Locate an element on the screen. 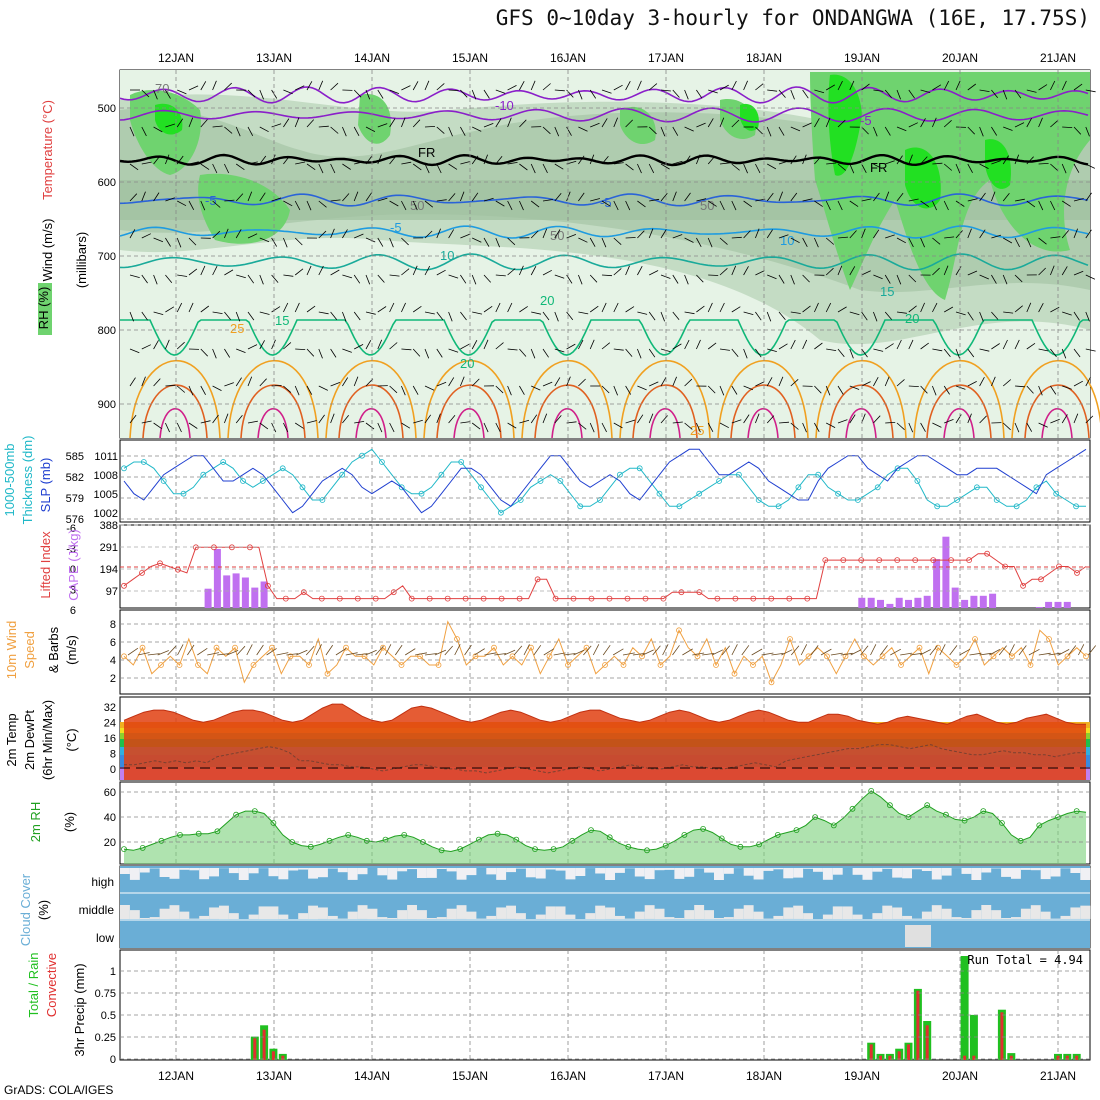  wind10-label: 10m Wind is located at coordinates (11, 650).